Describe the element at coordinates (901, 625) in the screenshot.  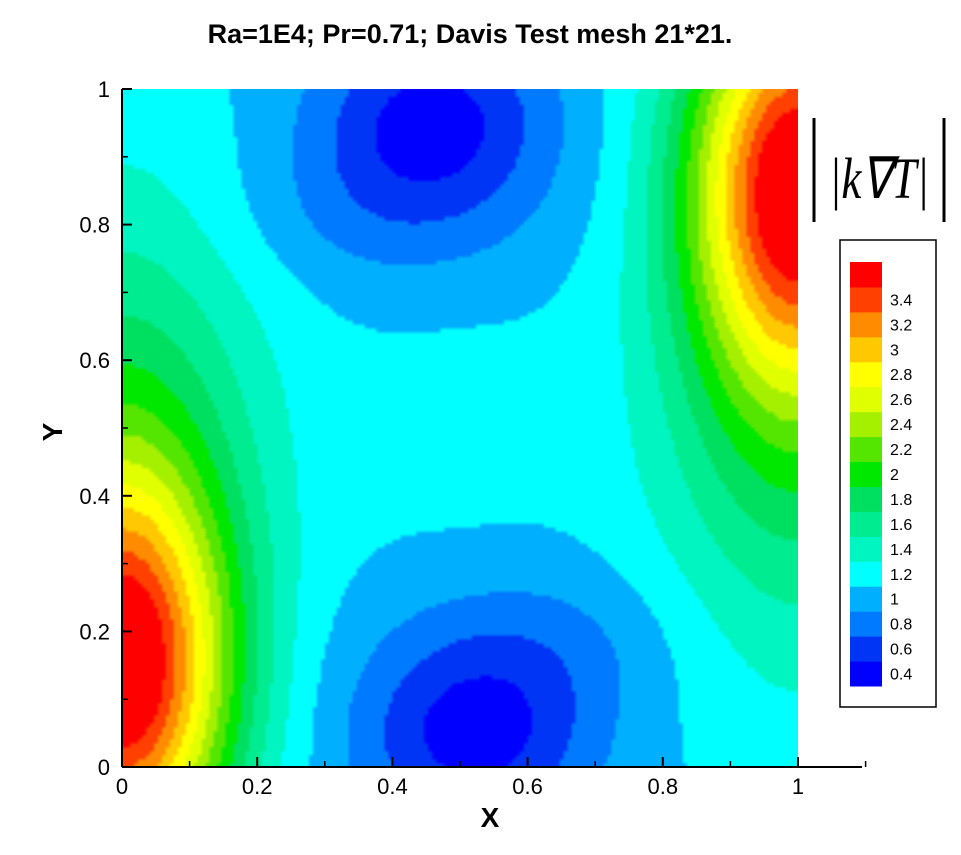
I see `legend-label: 0.8` at that location.